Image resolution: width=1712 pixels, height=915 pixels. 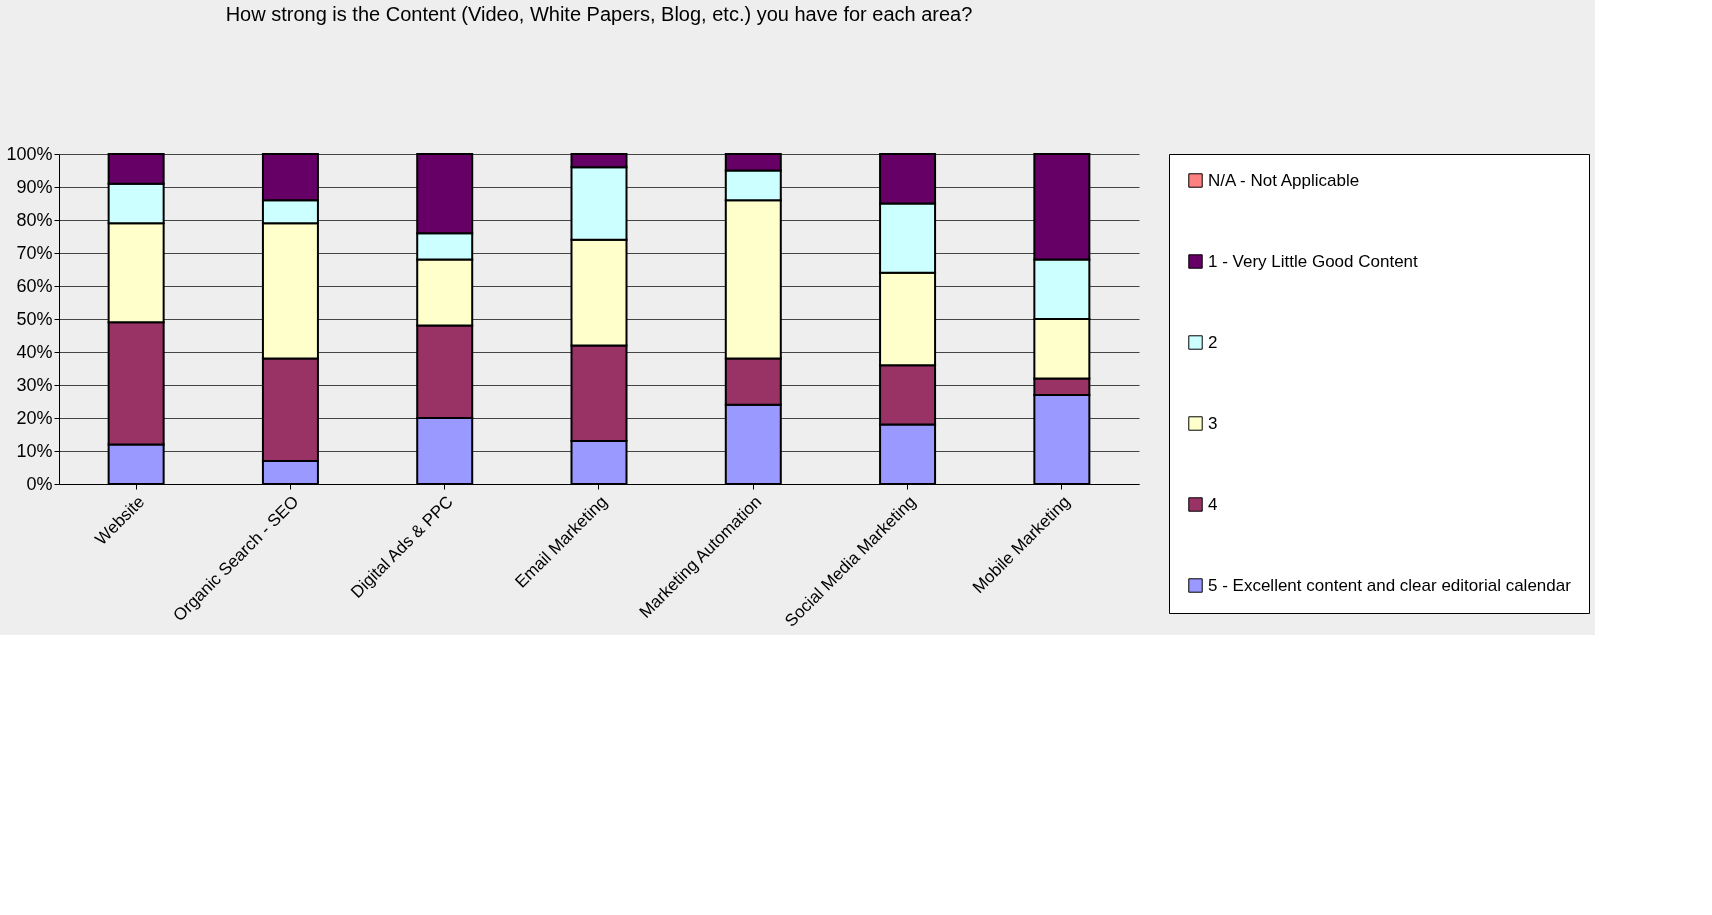 I want to click on y-tick-label: 90%, so click(x=34, y=186).